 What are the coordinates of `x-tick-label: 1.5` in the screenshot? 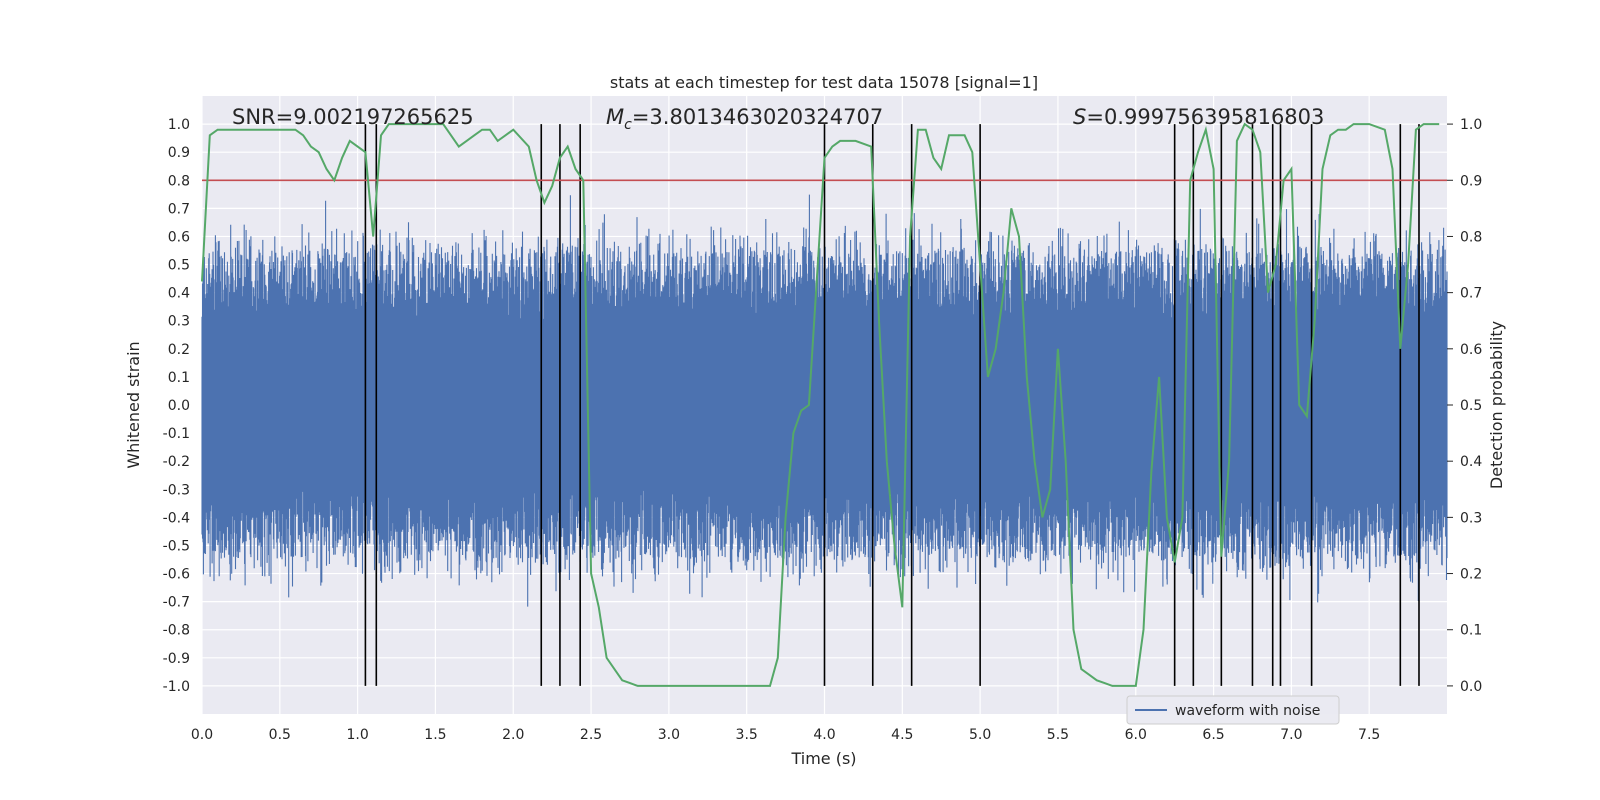 It's located at (435, 735).